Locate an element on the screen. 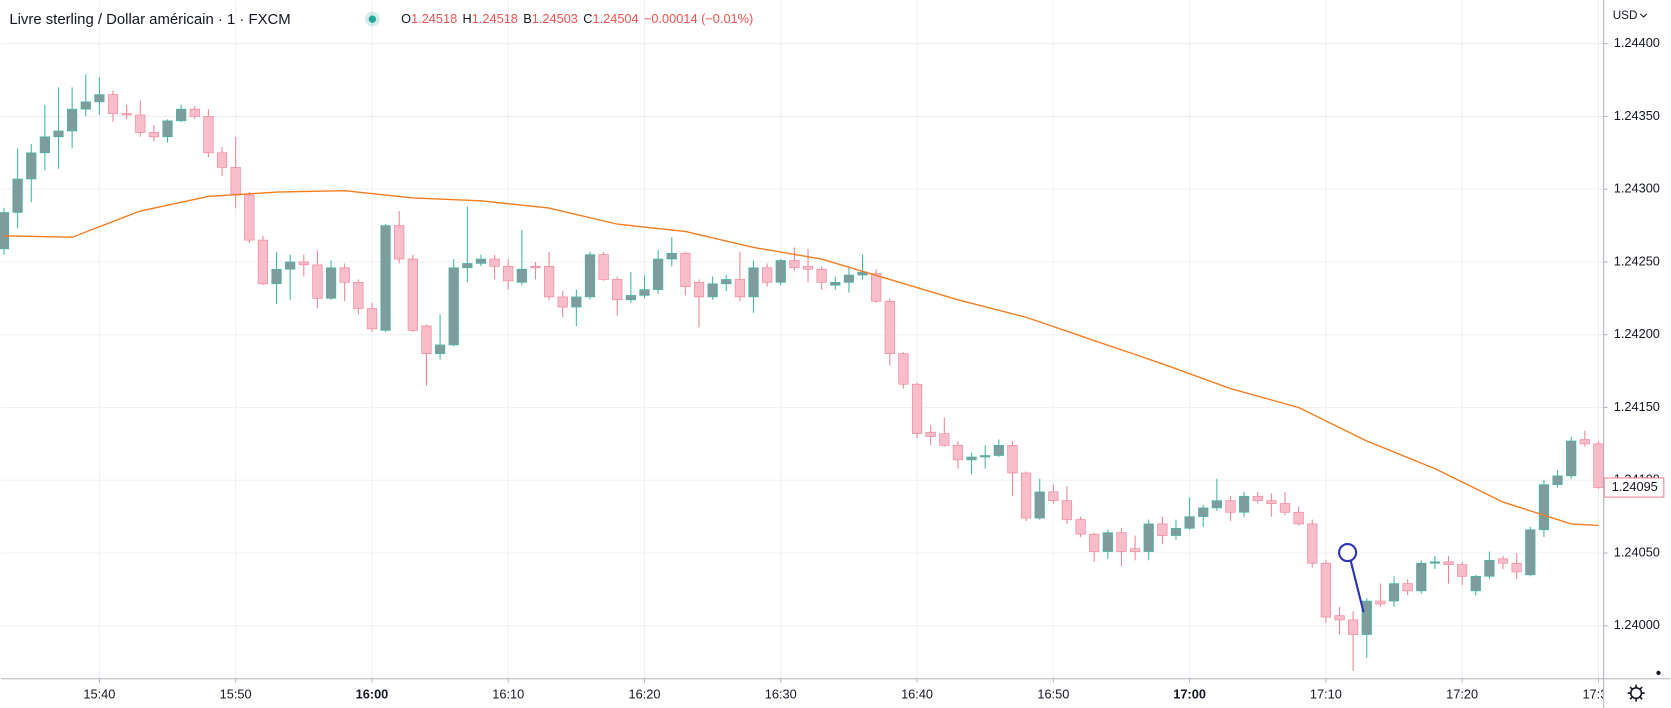 Image resolution: width=1671 pixels, height=708 pixels. y-tick-label: 1.24150 is located at coordinates (1637, 406).